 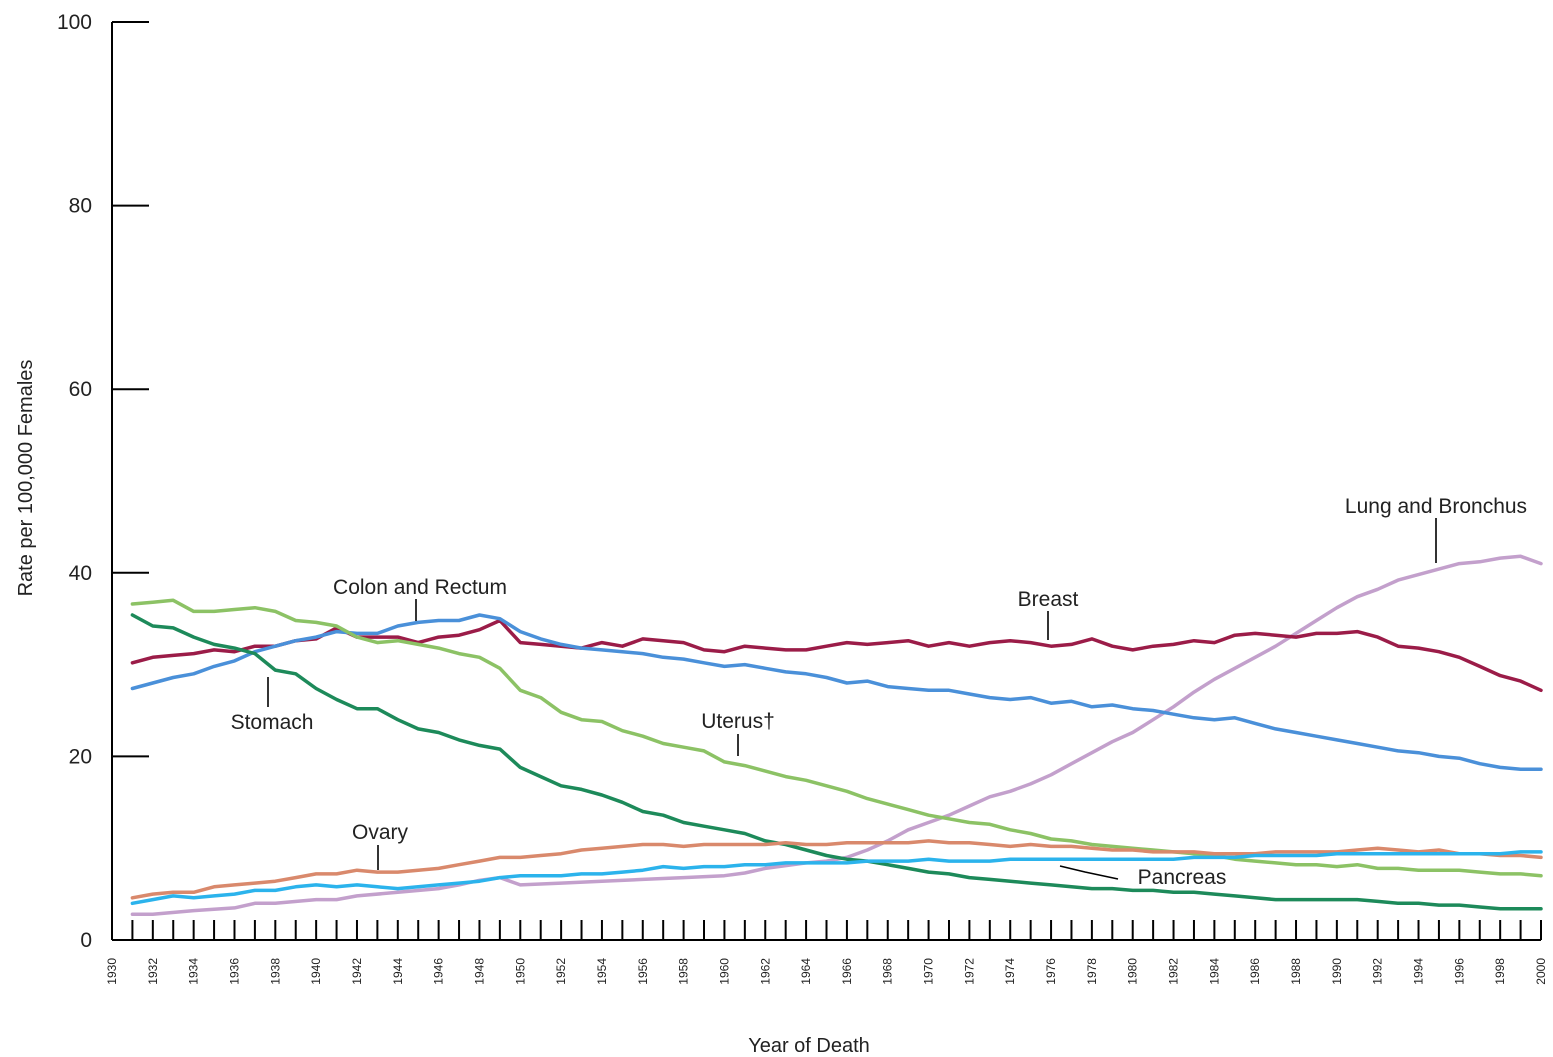 What do you see at coordinates (1051, 971) in the screenshot?
I see `x-tick-label: 1976` at bounding box center [1051, 971].